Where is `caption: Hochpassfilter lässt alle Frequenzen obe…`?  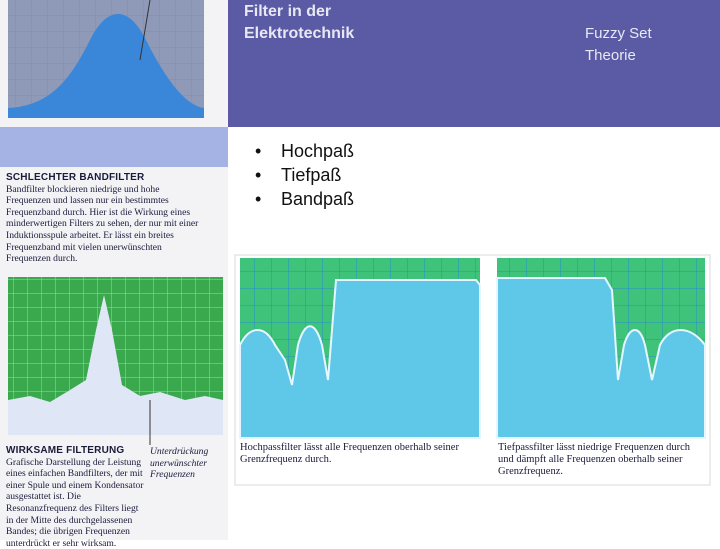
caption: Hochpassfilter lässt alle Frequenzen obe… is located at coordinates (349, 453).